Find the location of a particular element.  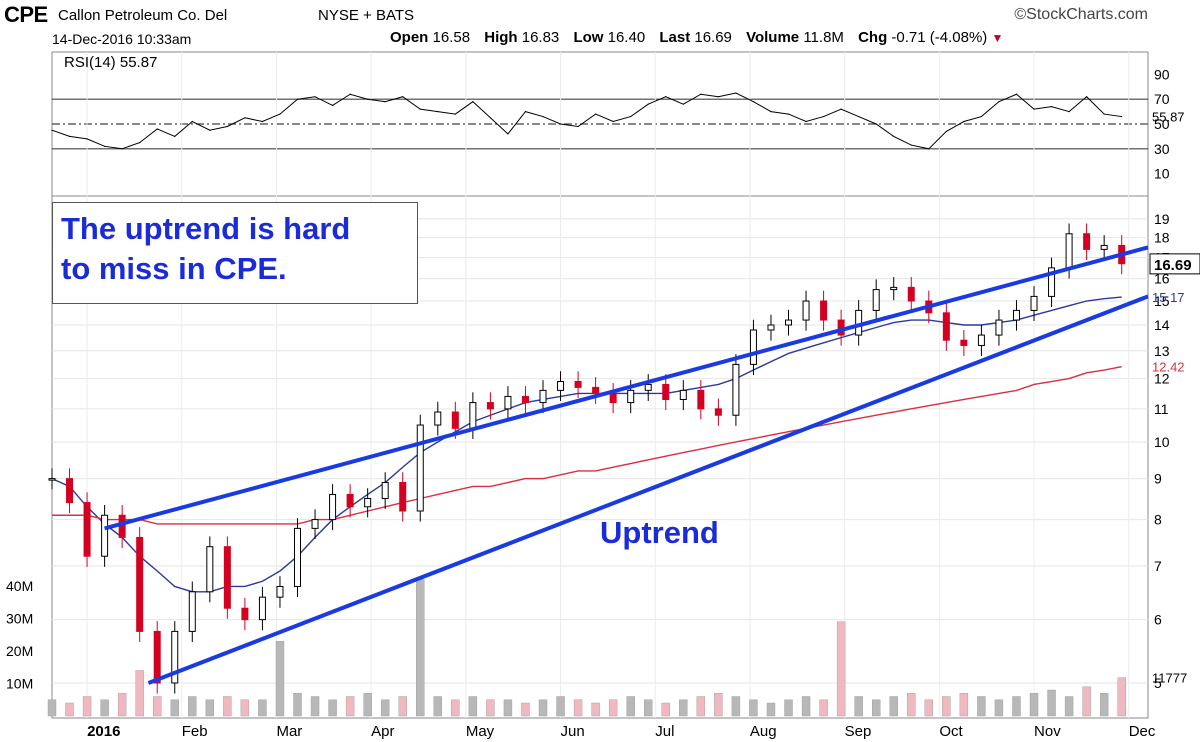

rsi-series-line is located at coordinates (586, 121).